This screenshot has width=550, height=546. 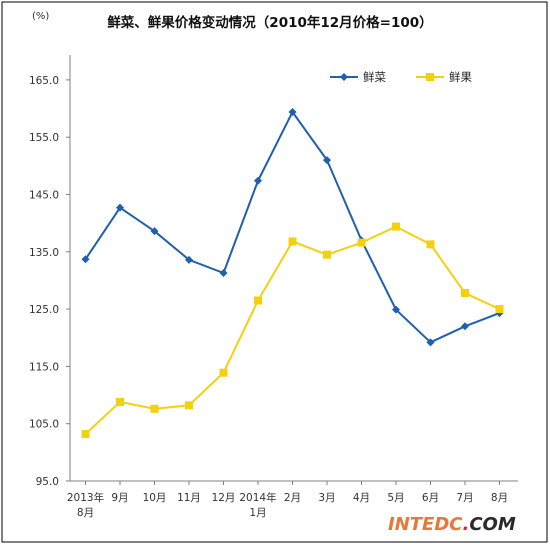 What do you see at coordinates (119, 498) in the screenshot?
I see `x-tick-label: 9月` at bounding box center [119, 498].